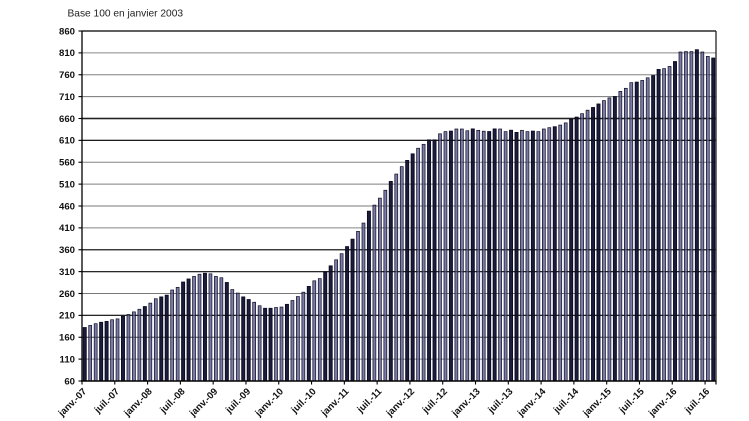  I want to click on svg-text: 710, so click(67, 97).